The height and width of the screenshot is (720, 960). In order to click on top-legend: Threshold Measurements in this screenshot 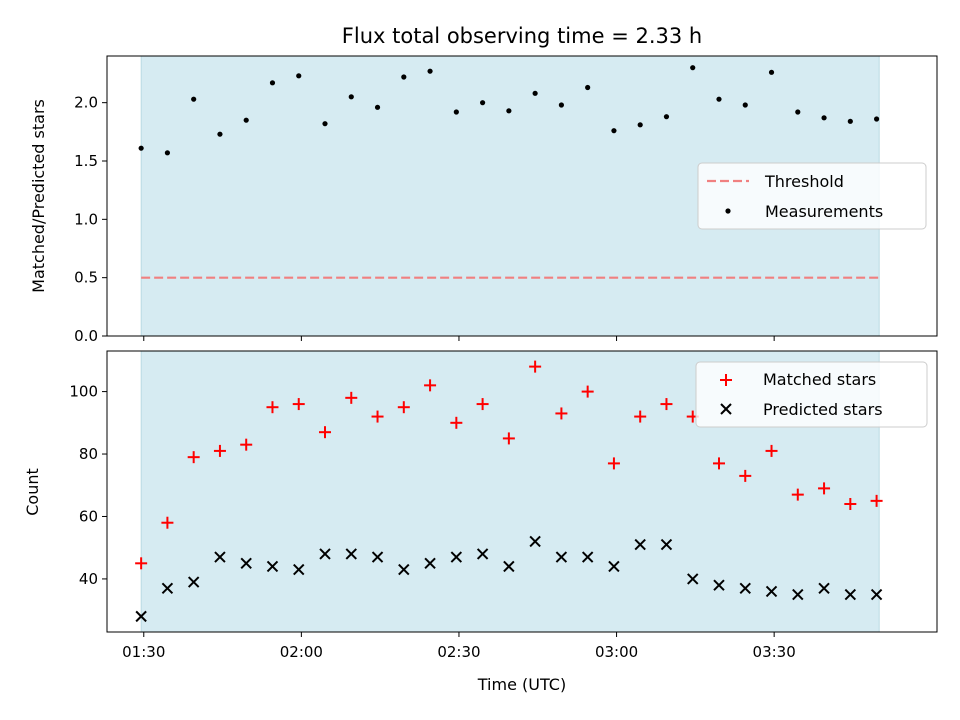, I will do `click(812, 196)`.